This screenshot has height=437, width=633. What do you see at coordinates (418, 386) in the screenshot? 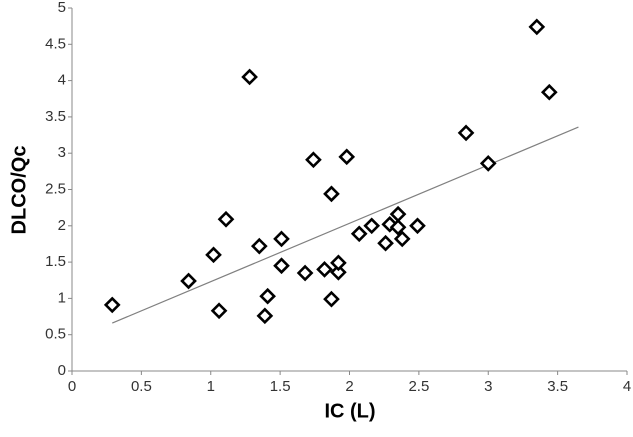
I see `x-tick-label: 2.5` at bounding box center [418, 386].